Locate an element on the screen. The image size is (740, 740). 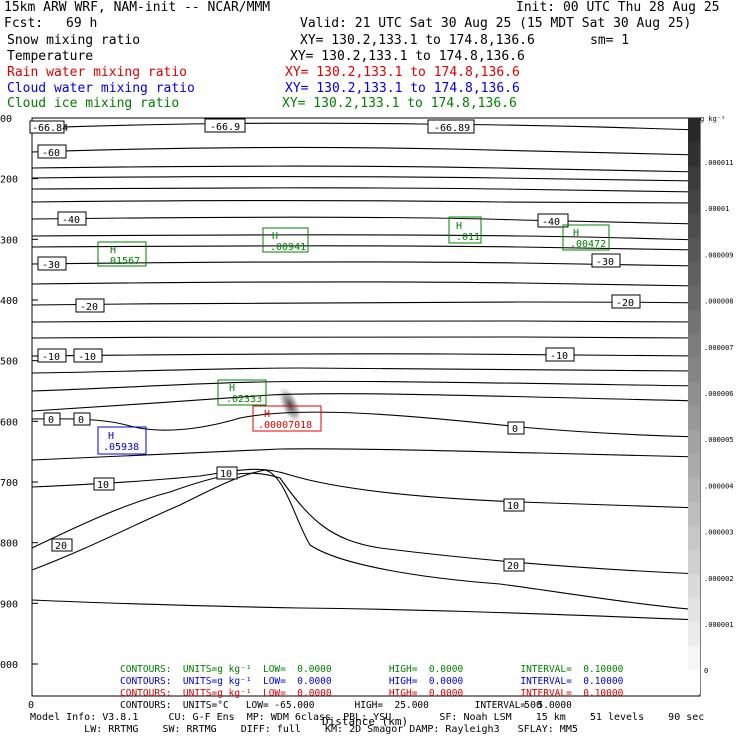
y-tick-label: 600 is located at coordinates (9, 422).